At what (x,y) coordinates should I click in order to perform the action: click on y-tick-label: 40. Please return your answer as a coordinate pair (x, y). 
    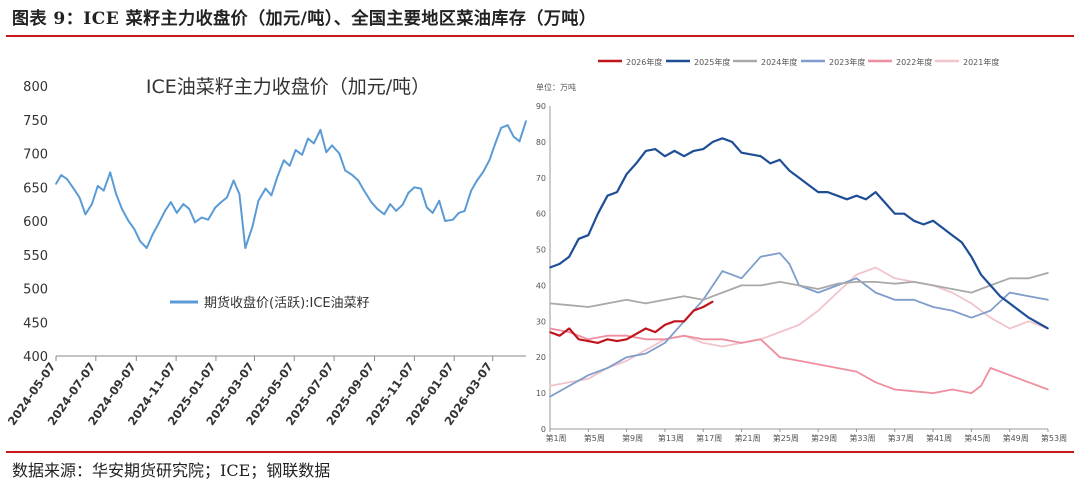
    Looking at the image, I should click on (541, 285).